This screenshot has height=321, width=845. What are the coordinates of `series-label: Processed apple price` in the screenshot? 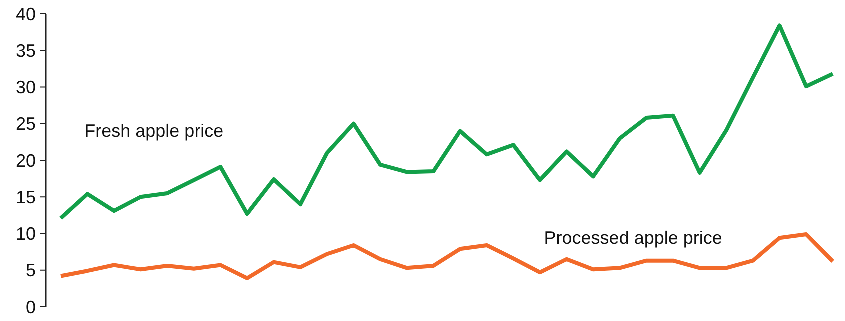 It's located at (633, 238).